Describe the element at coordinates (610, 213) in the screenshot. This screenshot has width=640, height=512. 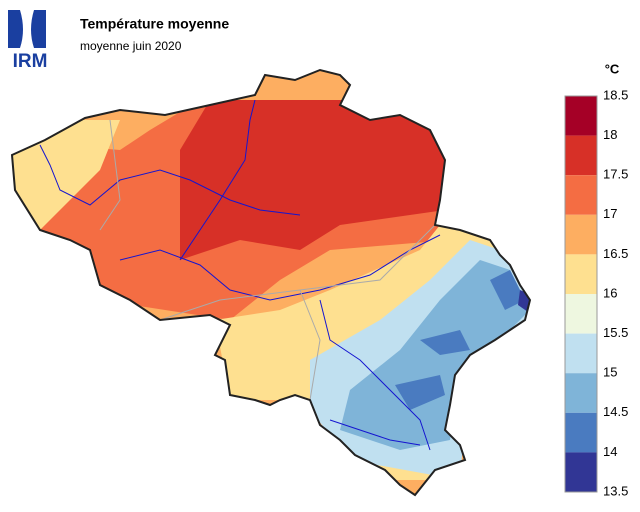
I see `legend-tick-label: 17` at that location.